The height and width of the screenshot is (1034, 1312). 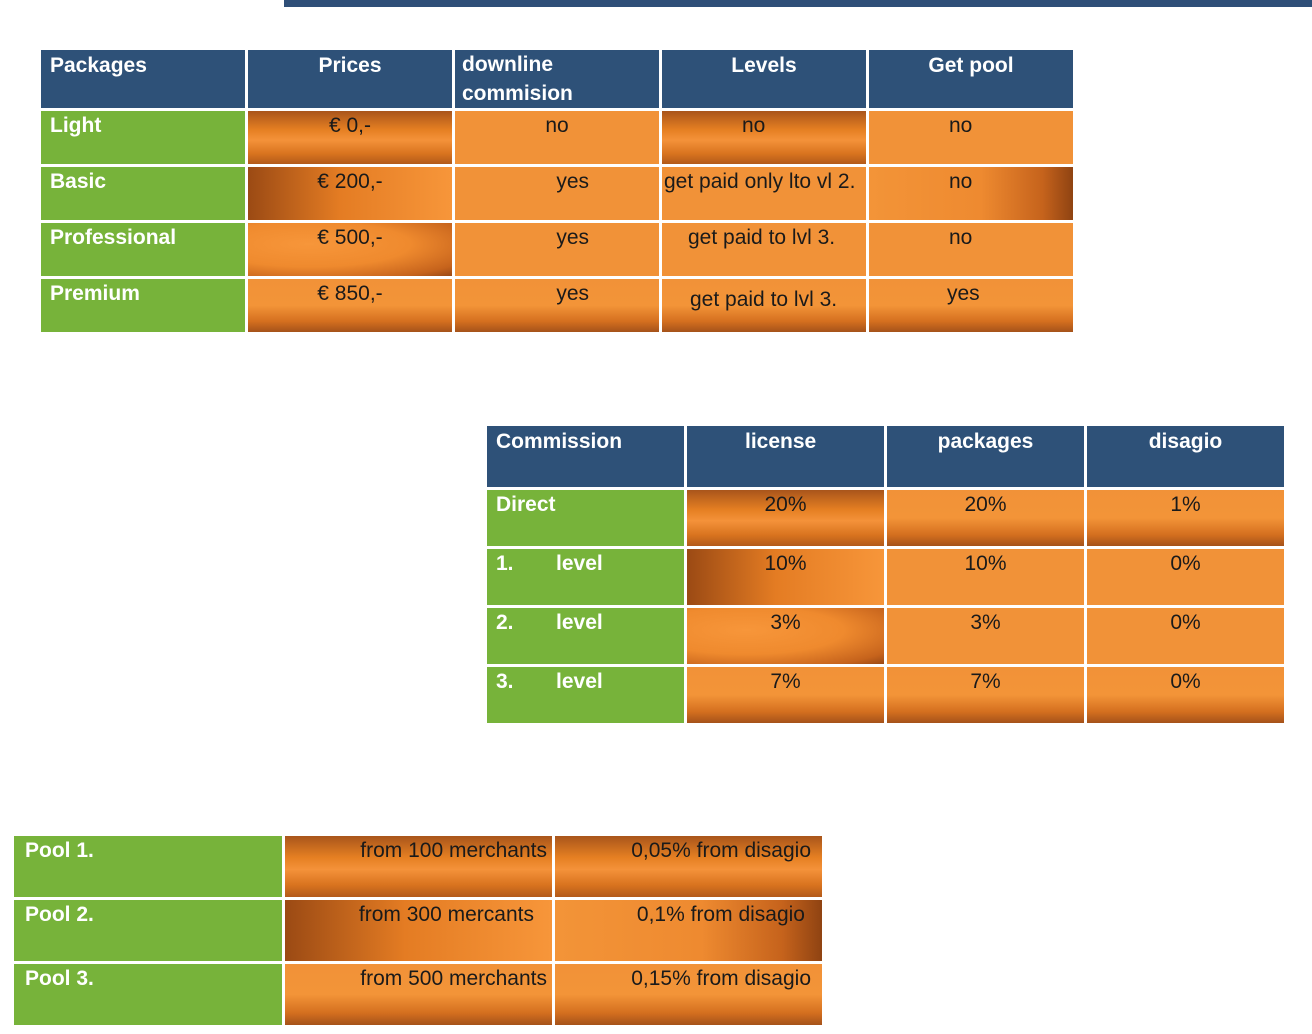 I want to click on pool-merchants: from 100 merchants, so click(x=418, y=866).